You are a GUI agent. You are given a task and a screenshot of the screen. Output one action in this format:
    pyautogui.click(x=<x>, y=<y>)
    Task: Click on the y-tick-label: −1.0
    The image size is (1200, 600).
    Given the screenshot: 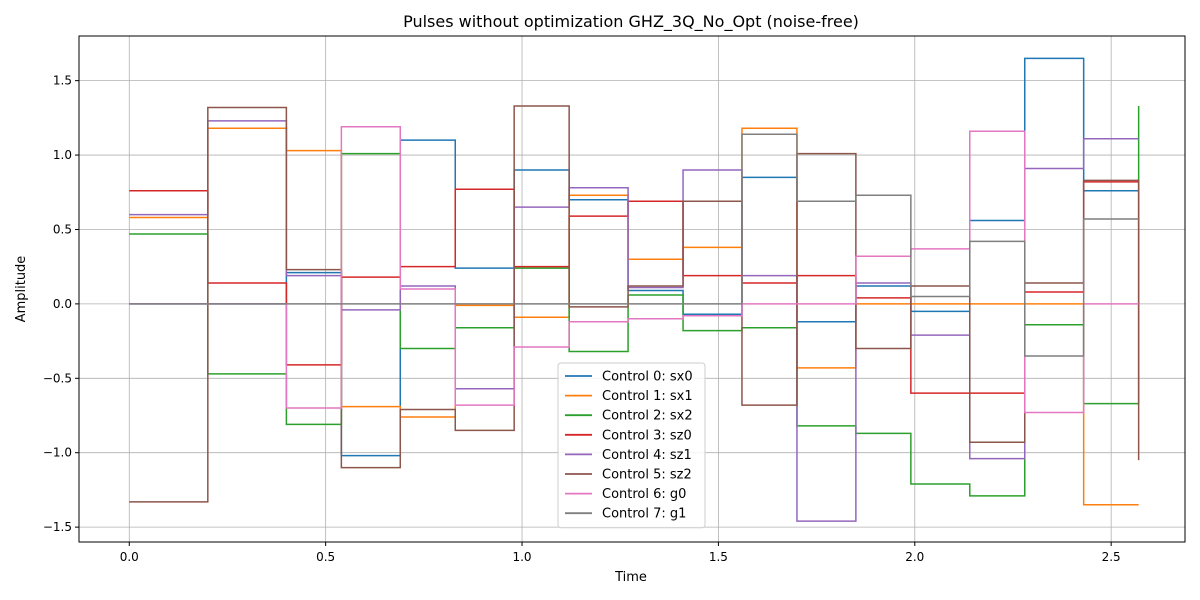 What is the action you would take?
    pyautogui.click(x=57, y=453)
    